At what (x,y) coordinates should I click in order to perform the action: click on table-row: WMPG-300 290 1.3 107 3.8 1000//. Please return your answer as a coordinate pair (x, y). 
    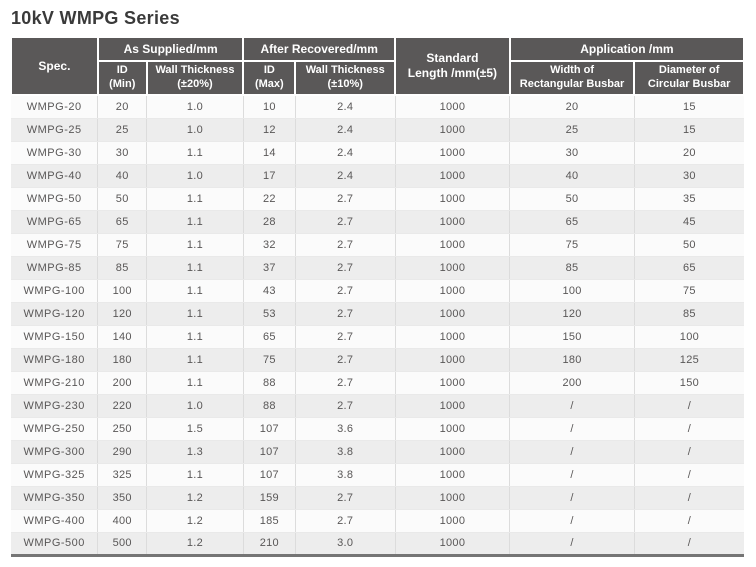
    Looking at the image, I should click on (377, 452).